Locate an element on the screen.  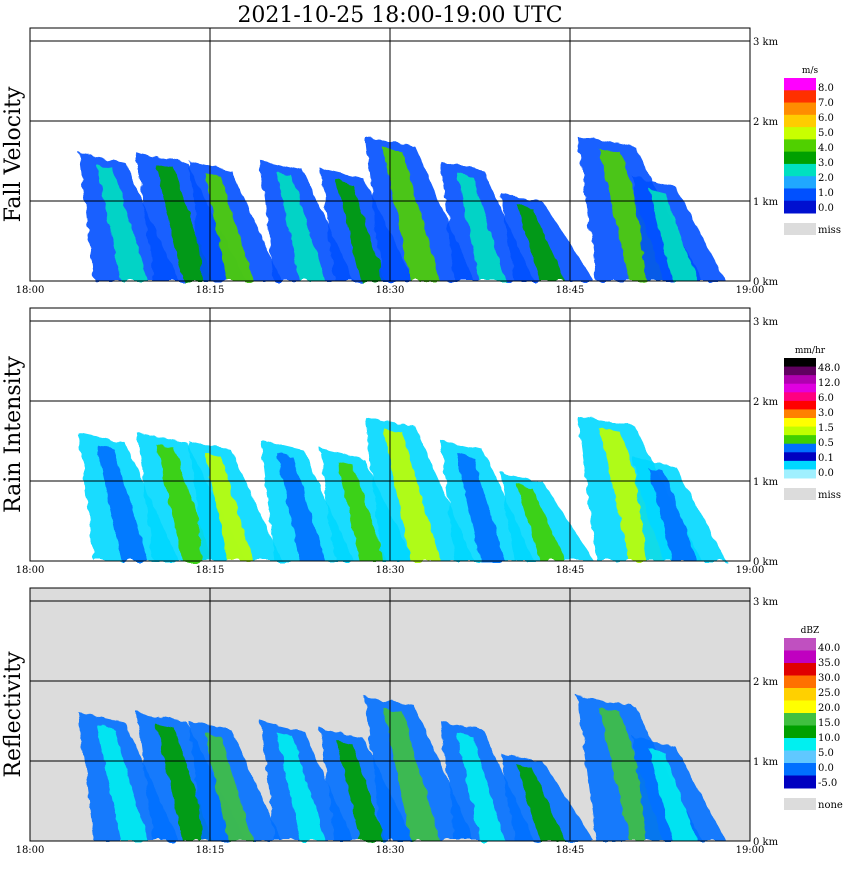
colorbar-label: 0.1 is located at coordinates (826, 458).